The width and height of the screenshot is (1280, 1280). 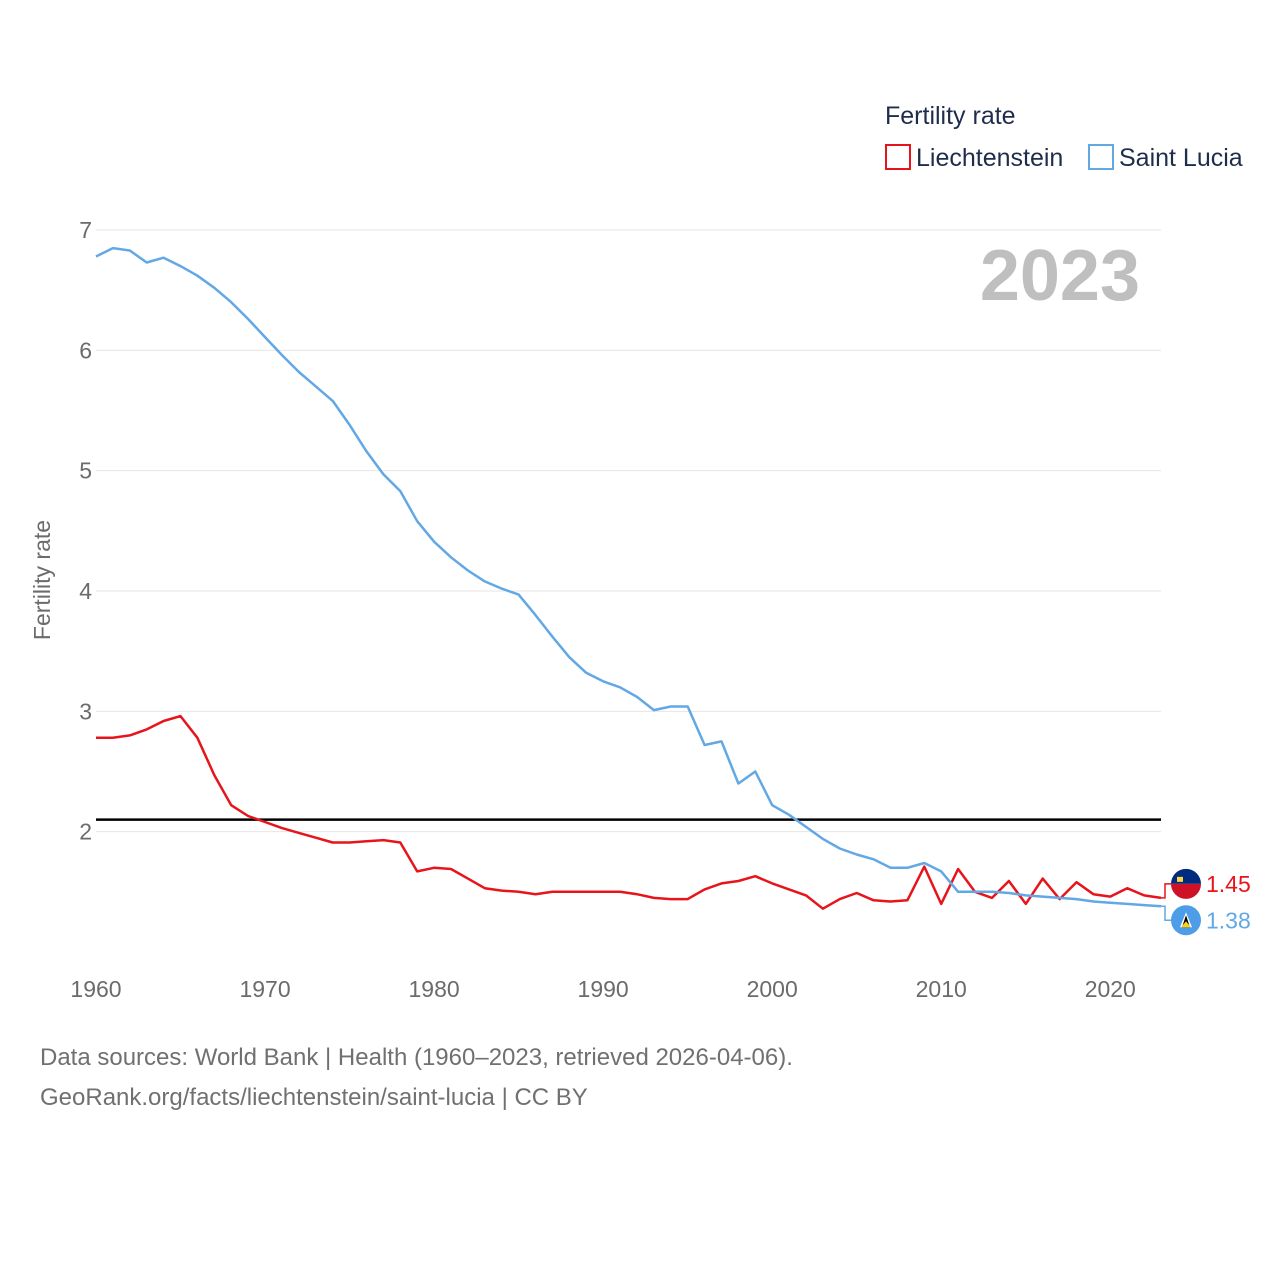 I want to click on x-tick-label: 2000, so click(x=772, y=989).